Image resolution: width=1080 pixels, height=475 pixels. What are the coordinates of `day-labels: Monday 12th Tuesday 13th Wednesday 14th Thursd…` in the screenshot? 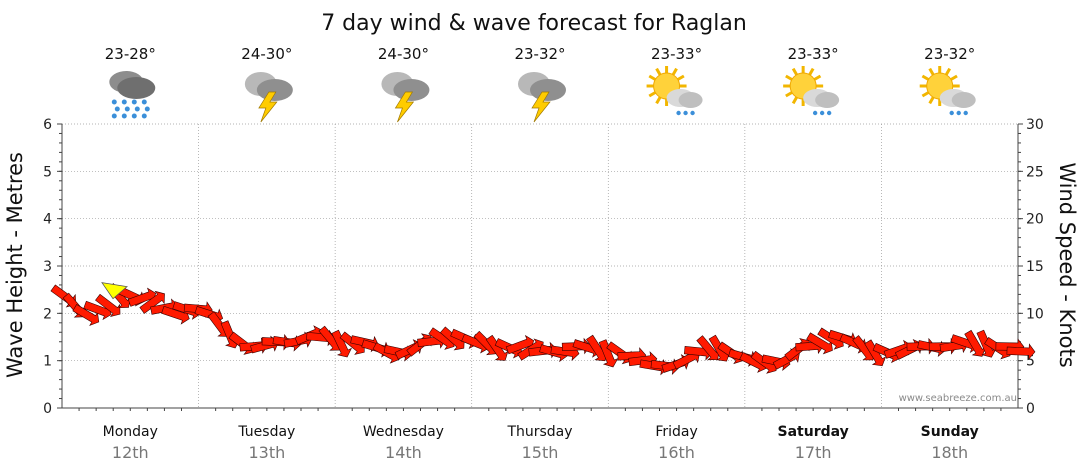 It's located at (540, 435).